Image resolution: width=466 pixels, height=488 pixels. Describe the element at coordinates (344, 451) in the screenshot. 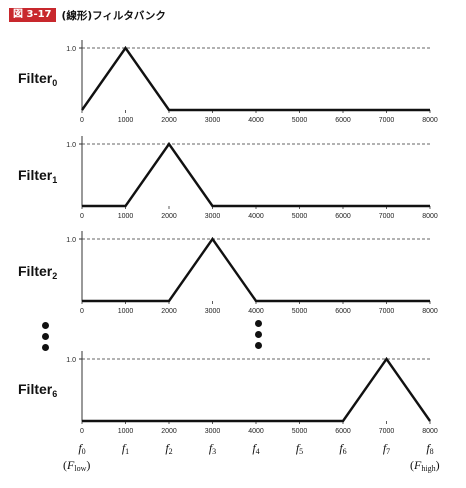

I see `frequency-label-sub: 6` at that location.